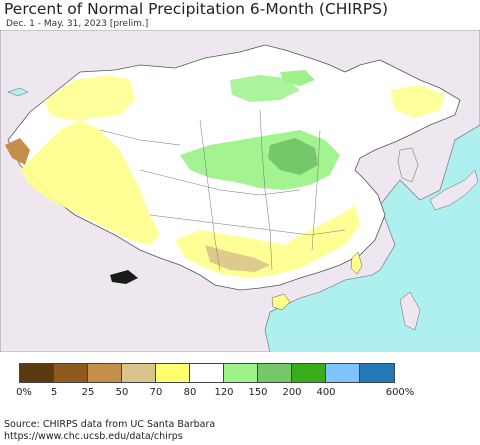 This screenshot has height=445, width=480. What do you see at coordinates (93, 436) in the screenshot?
I see `source-line-2: https://www.chc.ucsb.edu/data/chirps` at bounding box center [93, 436].